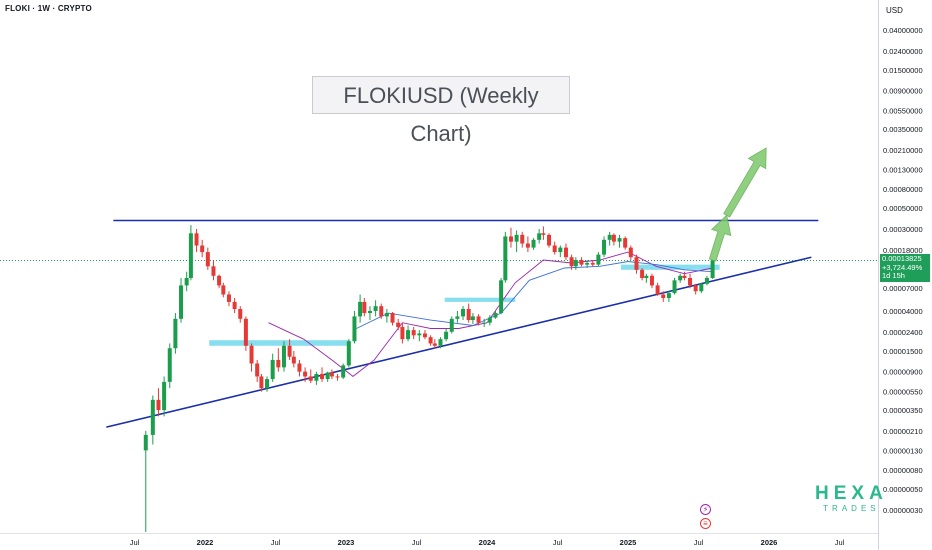  I want to click on lightning-icon: ⚡︎, so click(705, 509).